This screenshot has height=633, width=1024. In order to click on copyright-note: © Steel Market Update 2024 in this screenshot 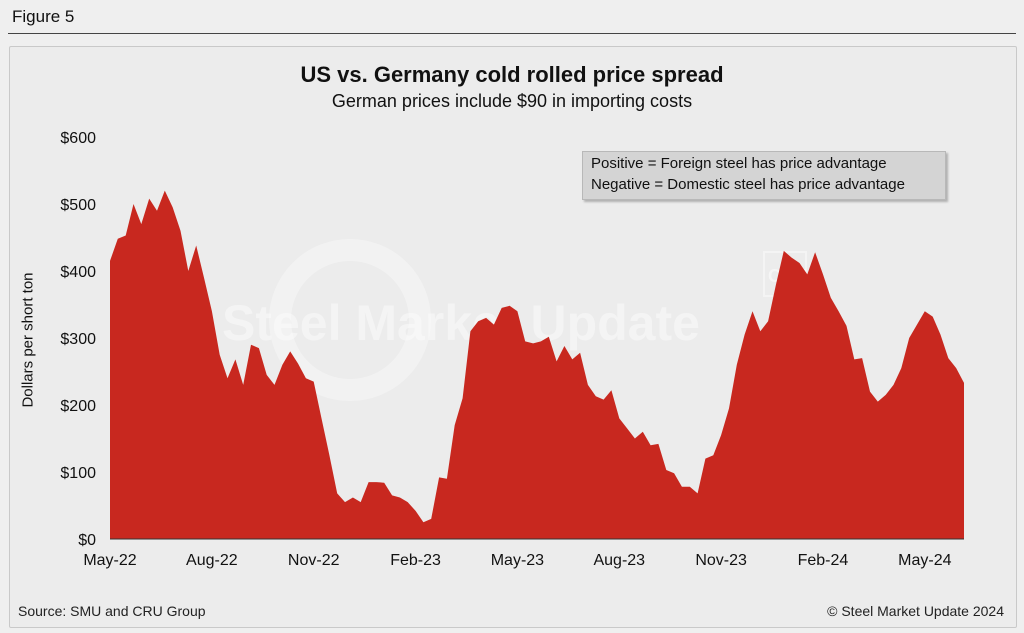, I will do `click(915, 611)`.